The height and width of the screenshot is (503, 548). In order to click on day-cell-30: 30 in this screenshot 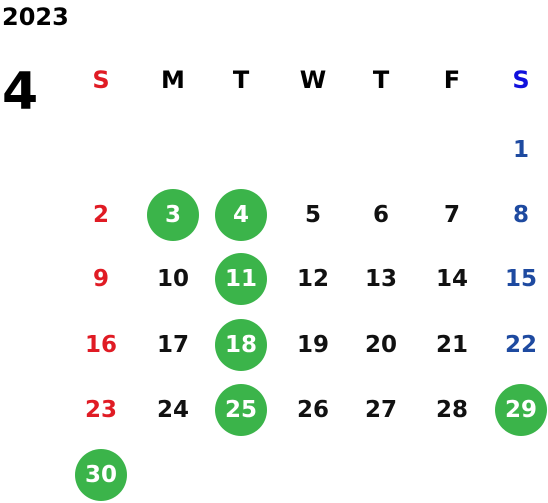, I will do `click(101, 475)`.